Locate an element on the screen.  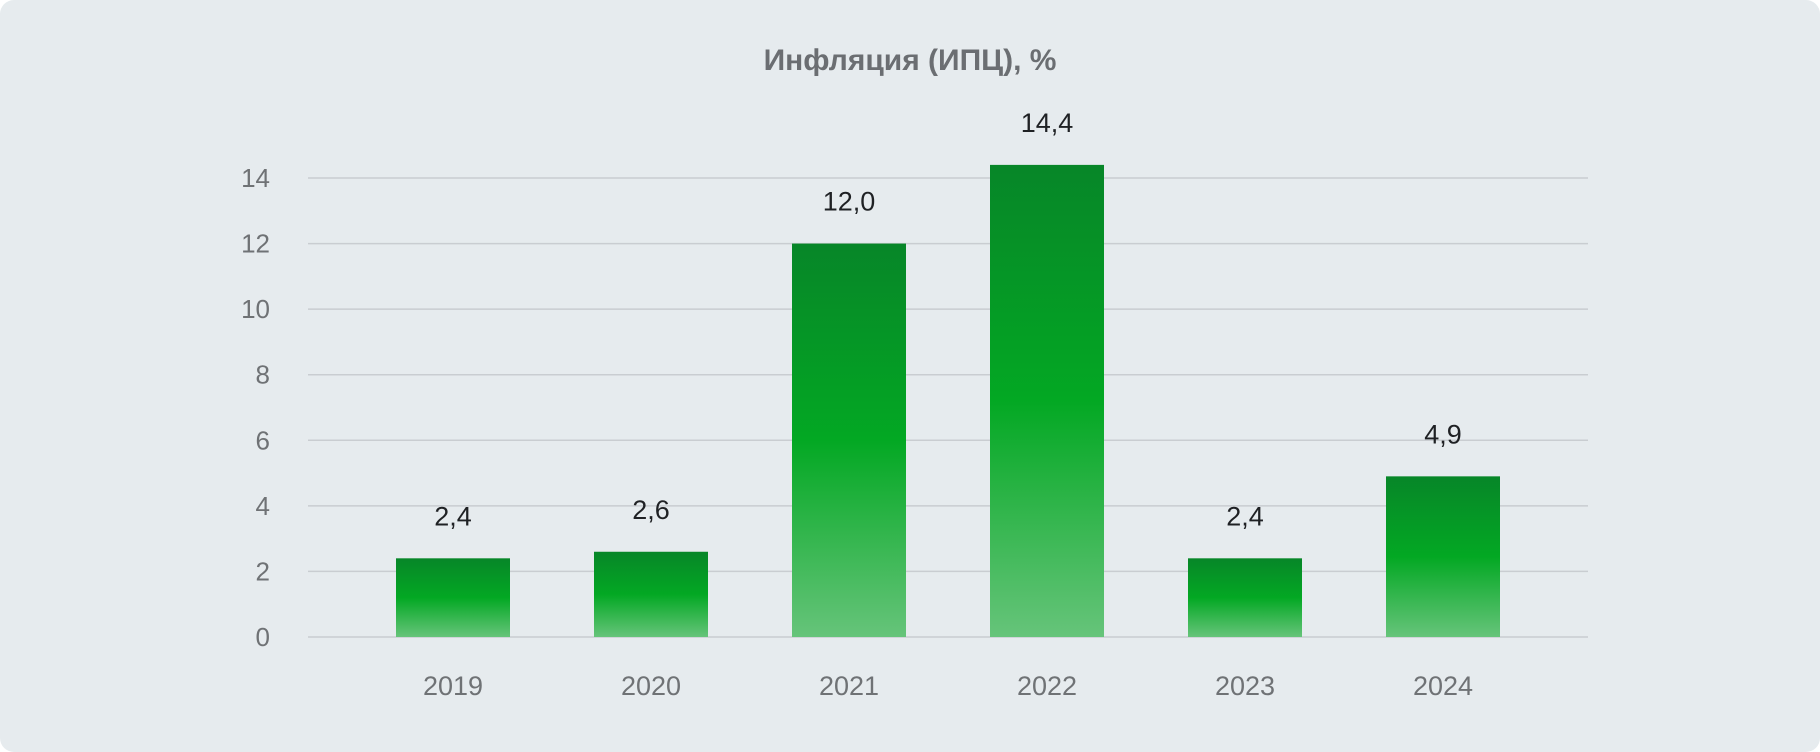
chart-title: Инфляция (ИПЦ), % is located at coordinates (910, 60).